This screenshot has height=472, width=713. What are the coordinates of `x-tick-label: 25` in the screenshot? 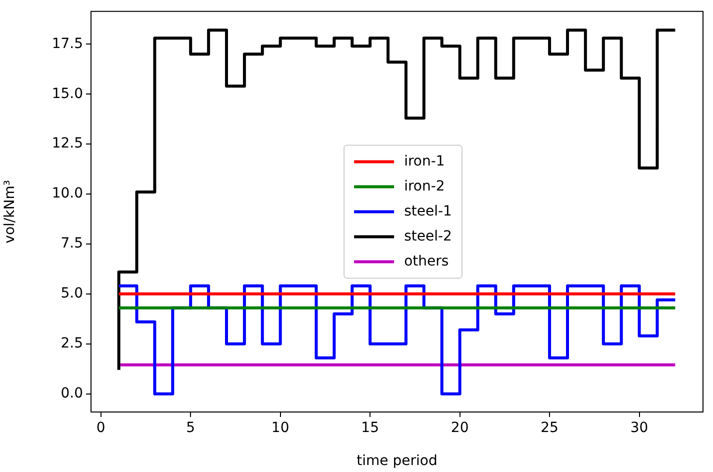 It's located at (549, 428).